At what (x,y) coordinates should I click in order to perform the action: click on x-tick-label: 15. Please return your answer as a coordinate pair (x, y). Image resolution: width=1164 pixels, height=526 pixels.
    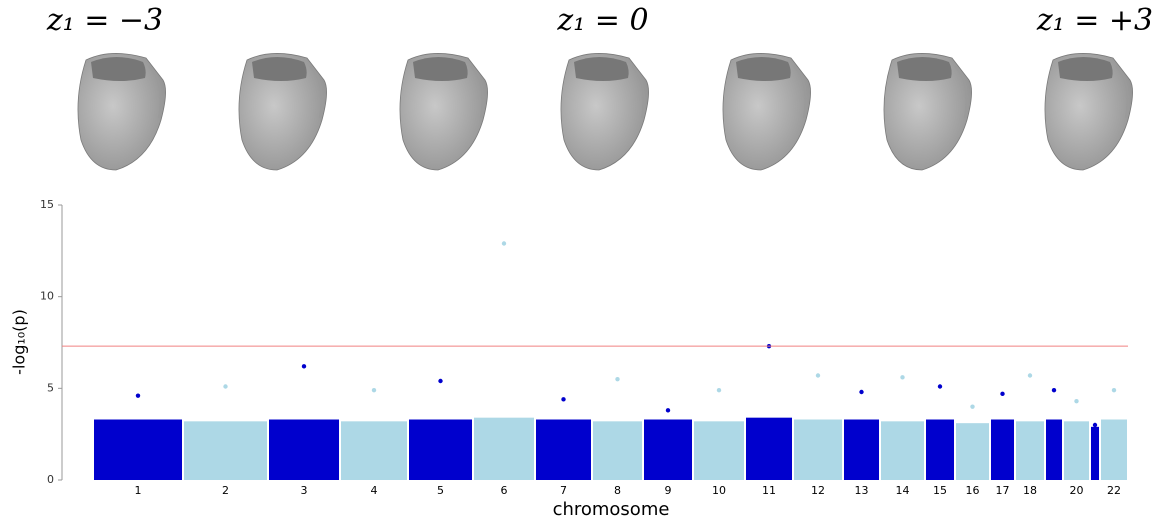
    Looking at the image, I should click on (940, 490).